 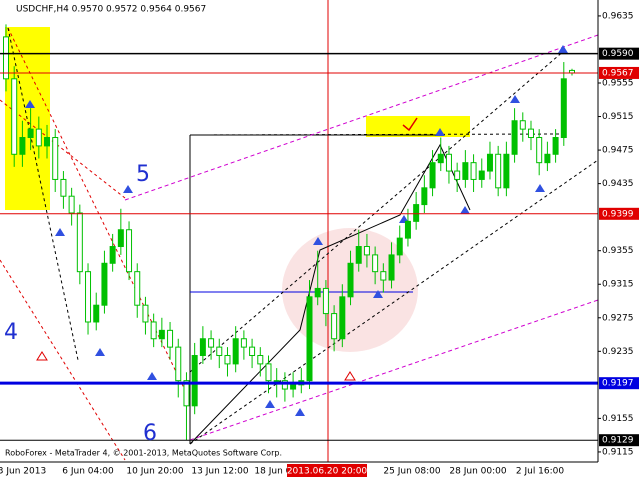 I want to click on check-mark, so click(x=410, y=124).